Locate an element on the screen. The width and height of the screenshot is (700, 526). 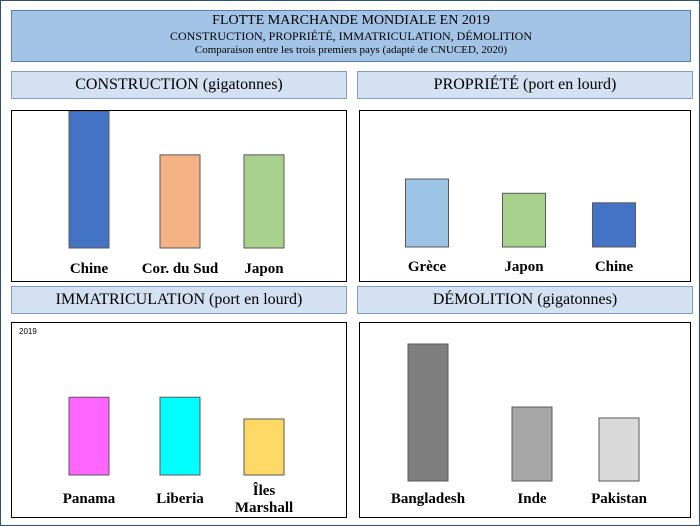
chart-immatriculation-svg: Panama Liberia Îles Marshall 2019 is located at coordinates (156, 421).